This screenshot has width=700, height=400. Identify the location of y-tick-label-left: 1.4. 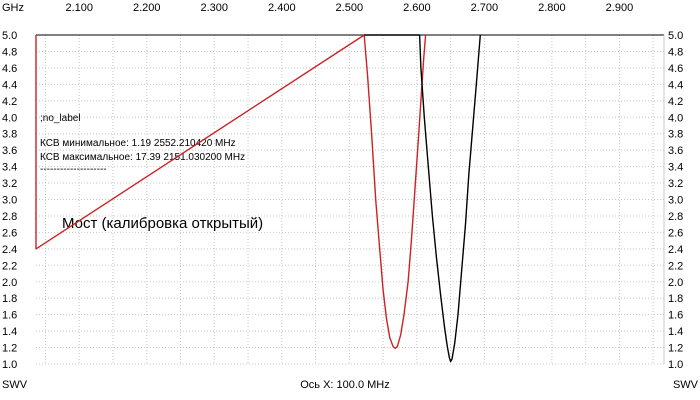
(9, 332).